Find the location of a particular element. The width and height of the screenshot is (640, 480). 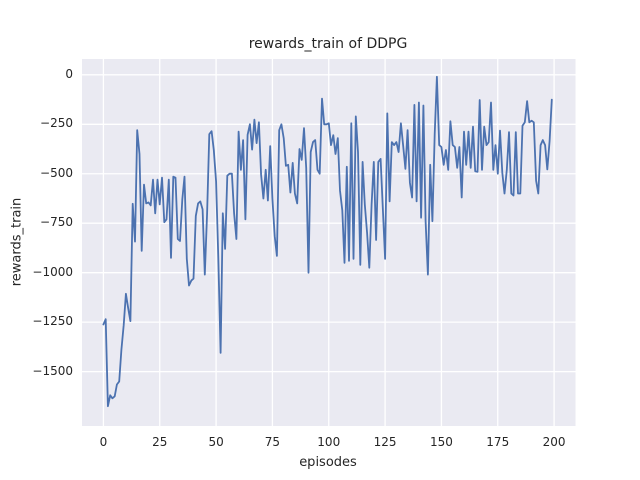

y-tick-label: −750 is located at coordinates (56, 222).